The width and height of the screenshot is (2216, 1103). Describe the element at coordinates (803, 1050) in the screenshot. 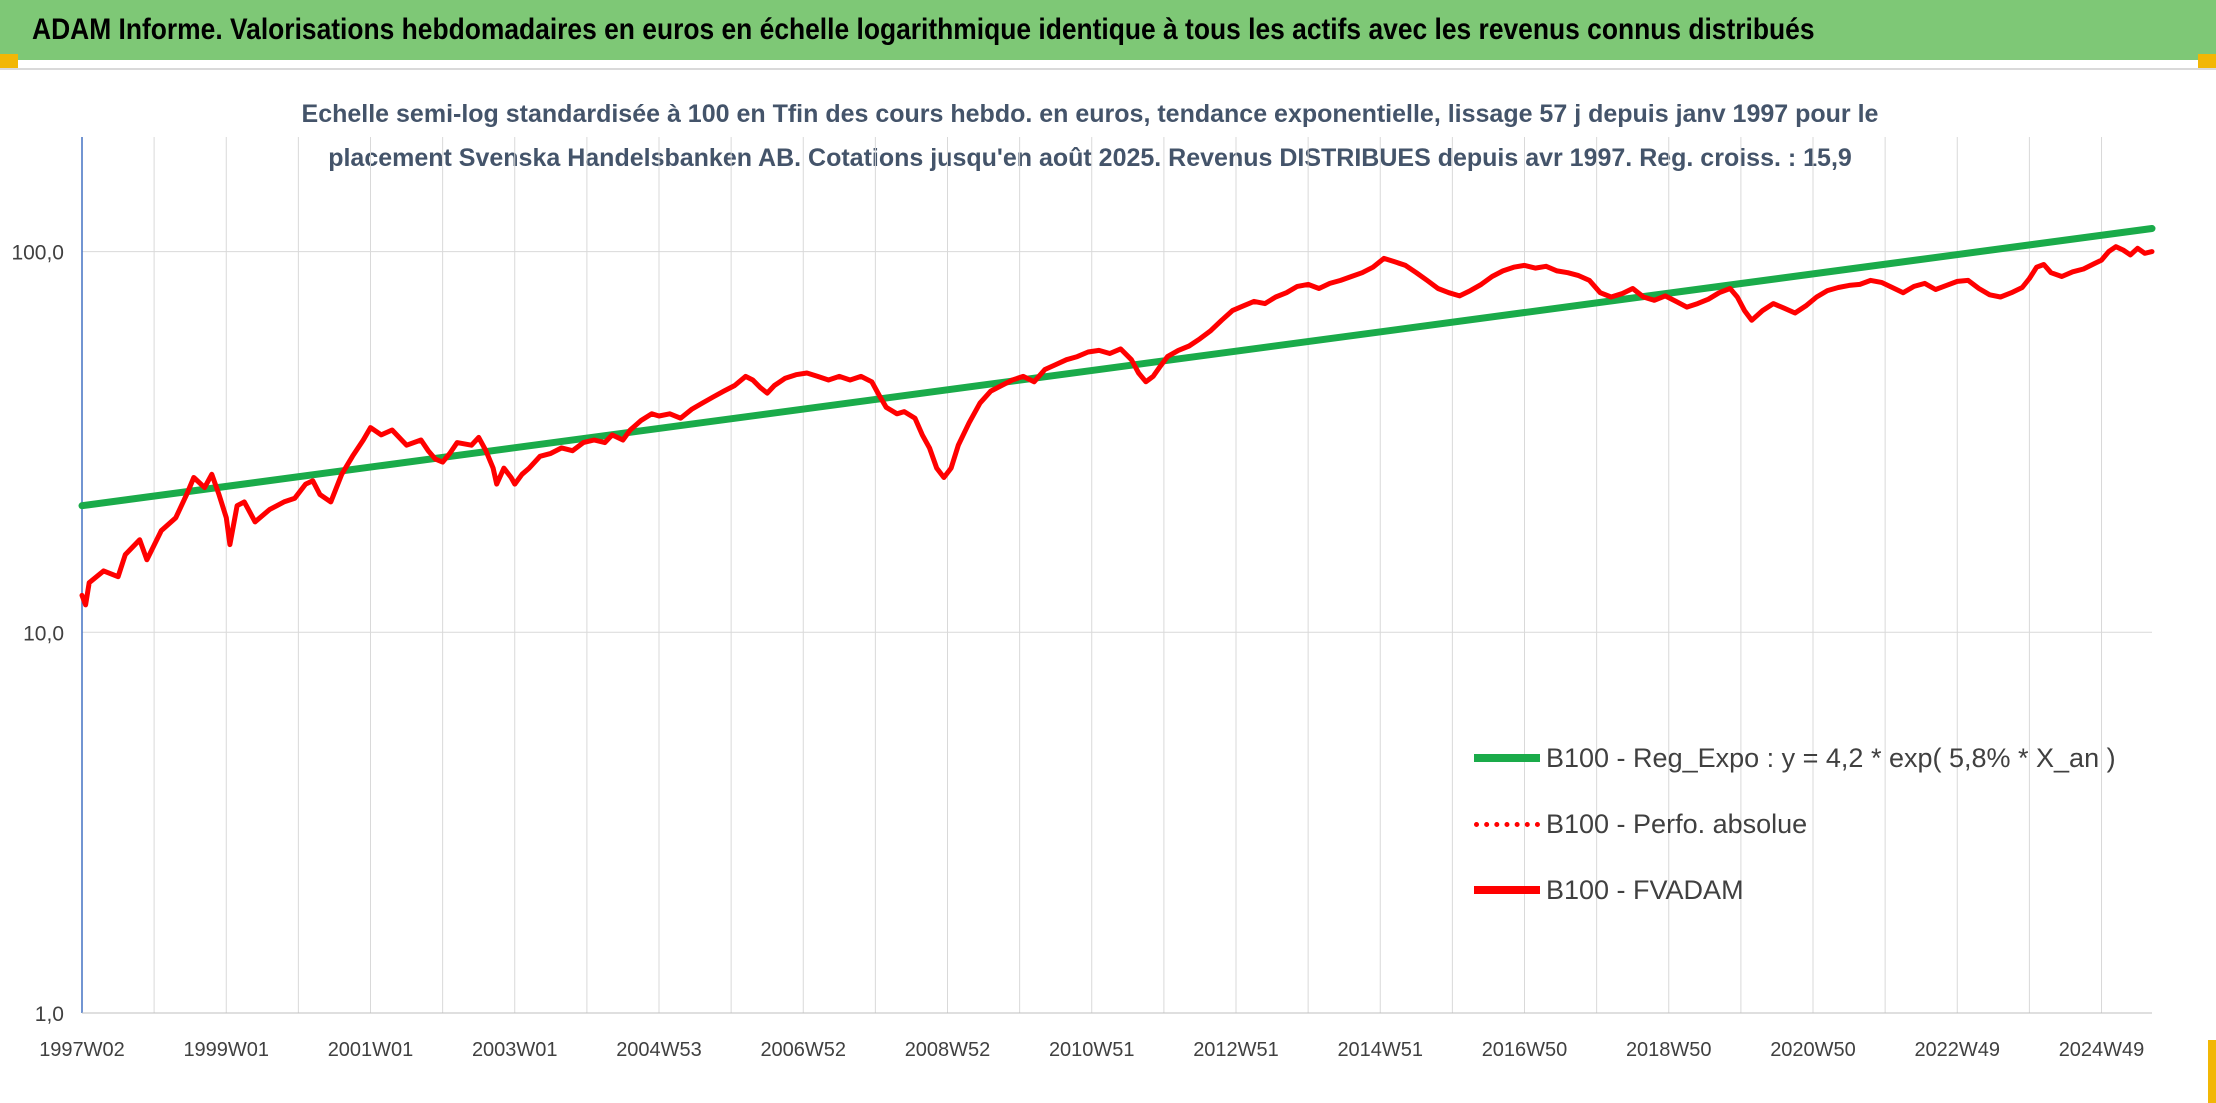

I see `x-tick-label: 2006W52` at that location.